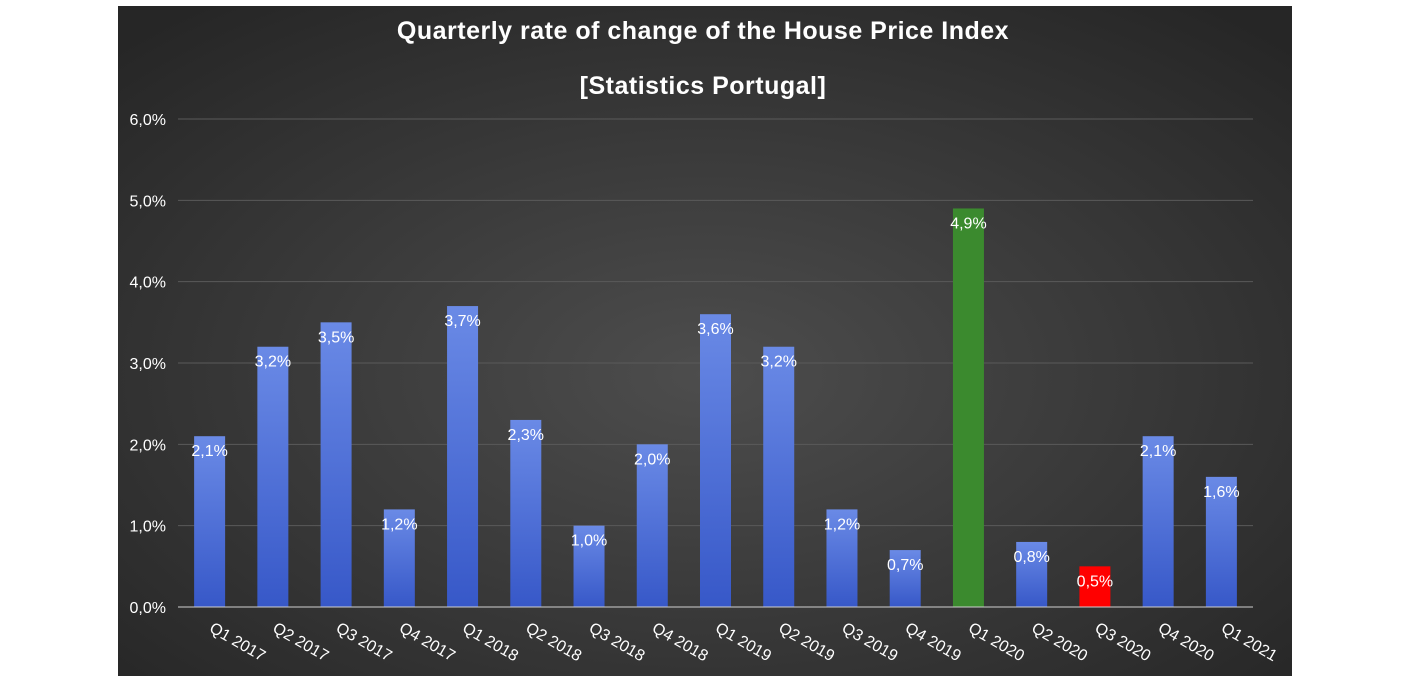 The height and width of the screenshot is (681, 1408). I want to click on data-label: 4,9%, so click(968, 223).